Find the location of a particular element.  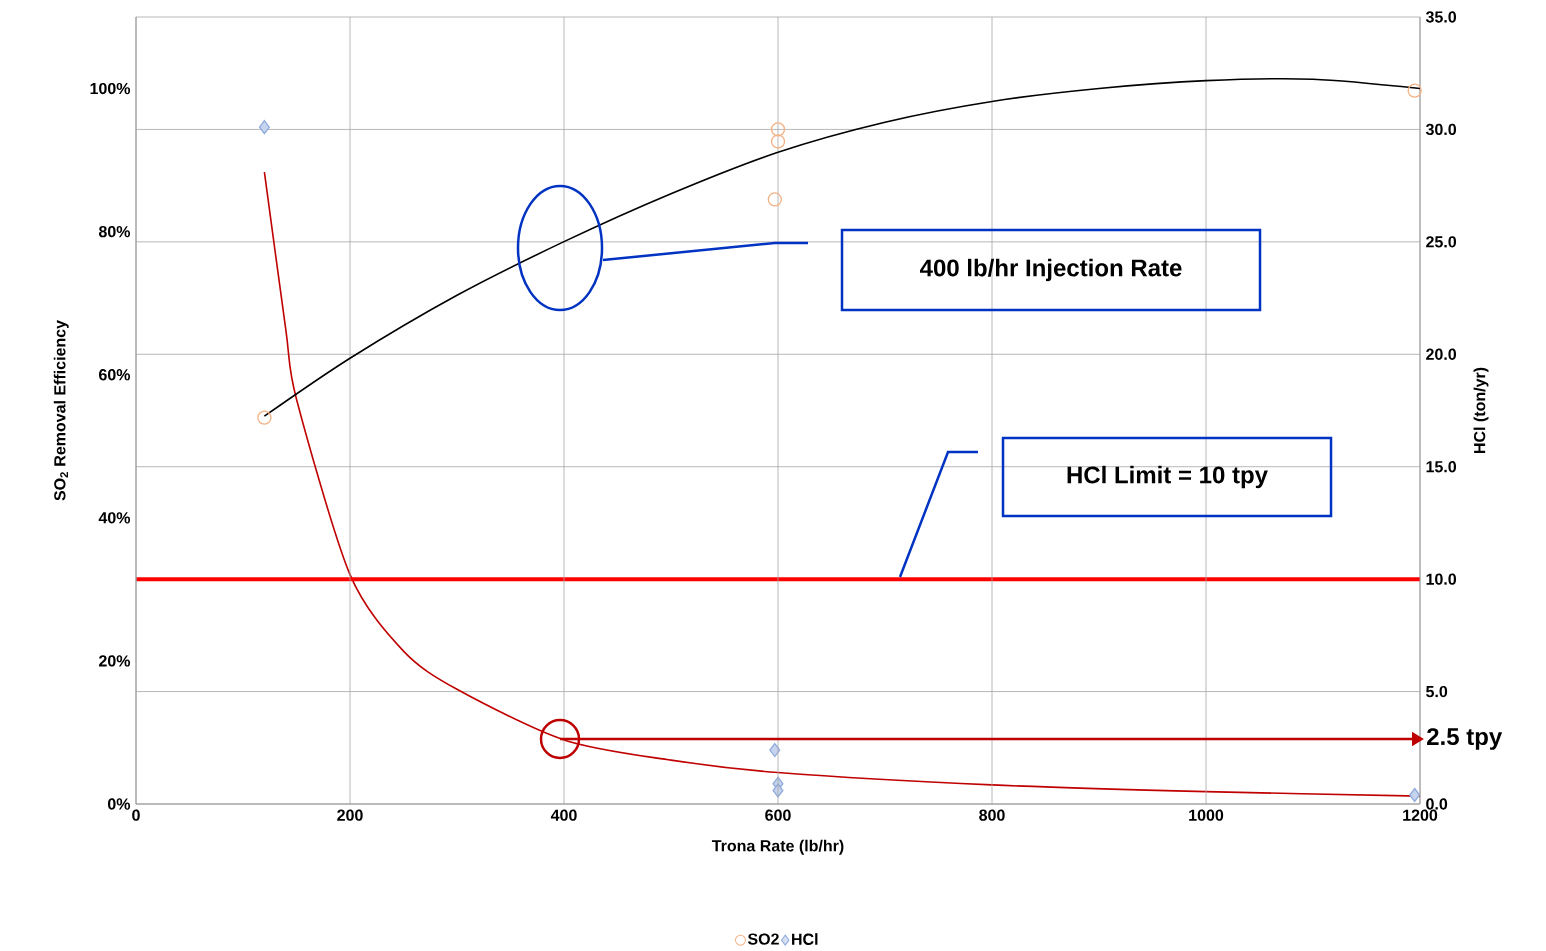

y2-axis-title: HCl (ton/yr) is located at coordinates (1481, 410).